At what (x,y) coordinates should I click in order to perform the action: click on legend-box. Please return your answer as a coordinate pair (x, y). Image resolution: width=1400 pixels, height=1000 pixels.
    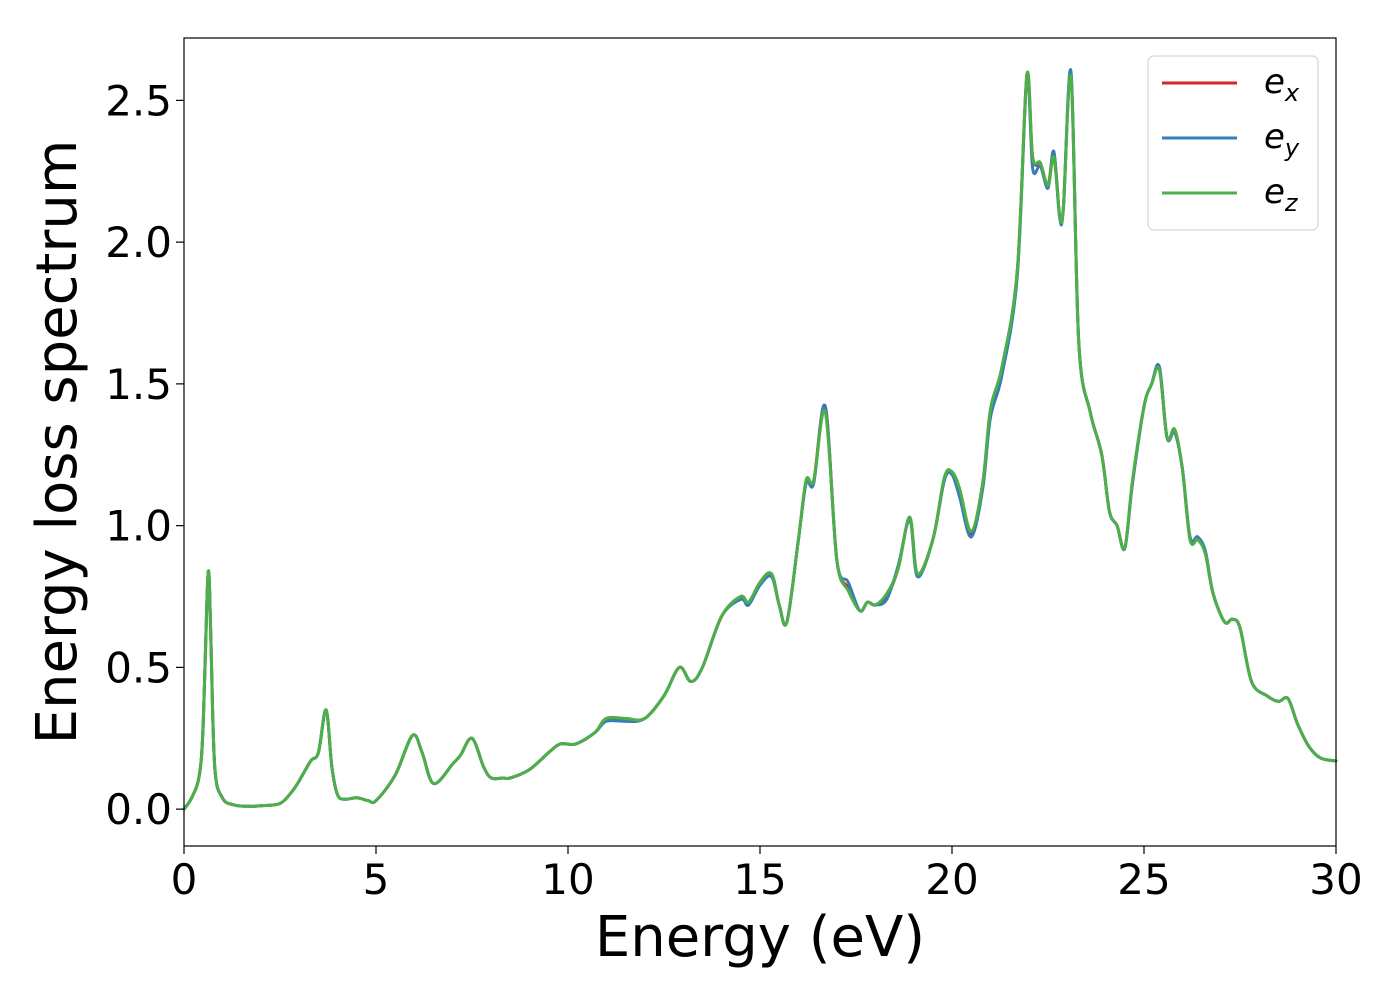
    Looking at the image, I should click on (1233, 143).